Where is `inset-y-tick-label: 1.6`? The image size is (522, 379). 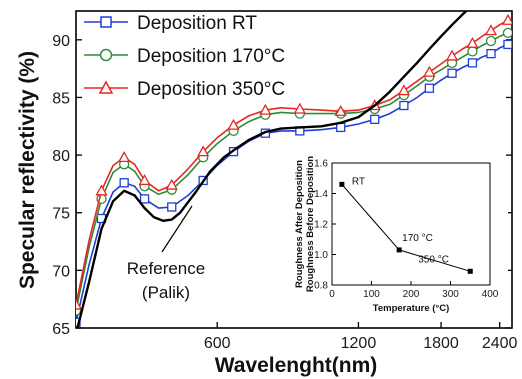
inset-y-tick-label: 1.6 is located at coordinates (321, 164).